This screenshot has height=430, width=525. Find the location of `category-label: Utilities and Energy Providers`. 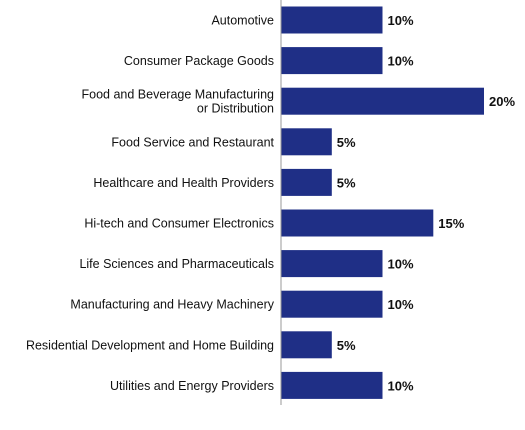

category-label: Utilities and Energy Providers is located at coordinates (192, 386).